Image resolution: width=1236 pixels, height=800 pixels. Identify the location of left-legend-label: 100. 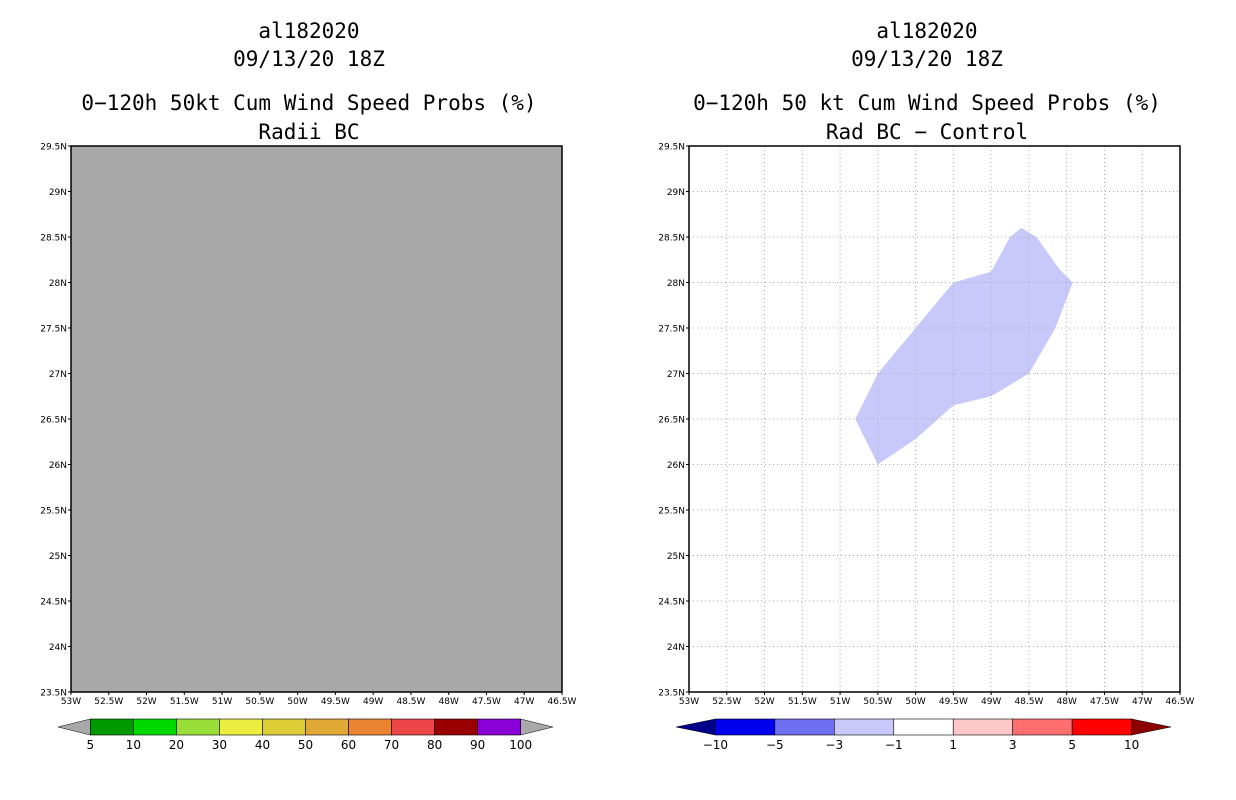
(520, 745).